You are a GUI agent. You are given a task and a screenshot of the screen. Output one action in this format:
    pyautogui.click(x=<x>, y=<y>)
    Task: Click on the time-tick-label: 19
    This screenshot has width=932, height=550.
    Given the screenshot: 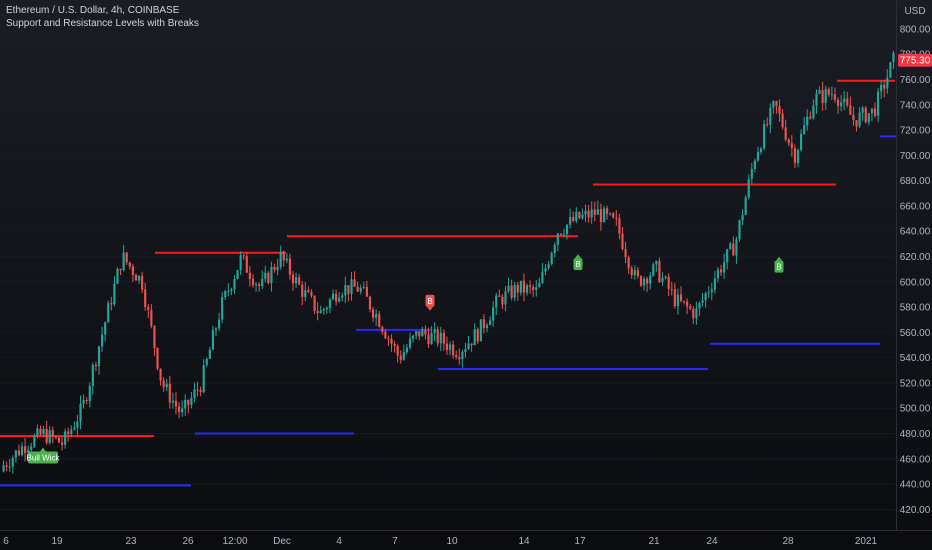 What is the action you would take?
    pyautogui.click(x=57, y=541)
    